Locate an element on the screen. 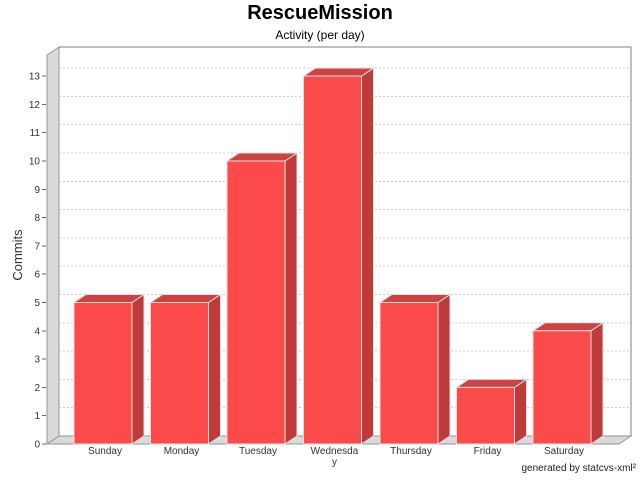  x-axis-label: Sunday is located at coordinates (105, 451).